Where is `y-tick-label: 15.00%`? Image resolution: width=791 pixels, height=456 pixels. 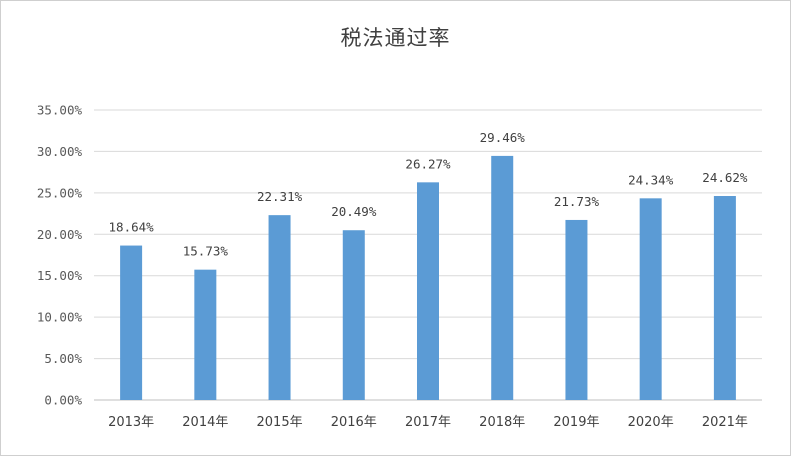
y-tick-label: 15.00% is located at coordinates (60, 275).